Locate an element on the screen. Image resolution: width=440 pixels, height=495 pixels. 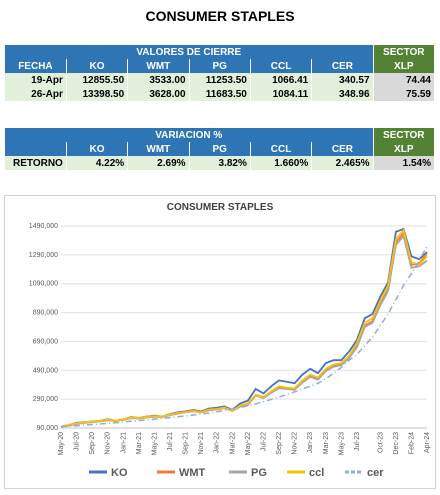
x-tick-label: Mar-21 is located at coordinates (139, 443).